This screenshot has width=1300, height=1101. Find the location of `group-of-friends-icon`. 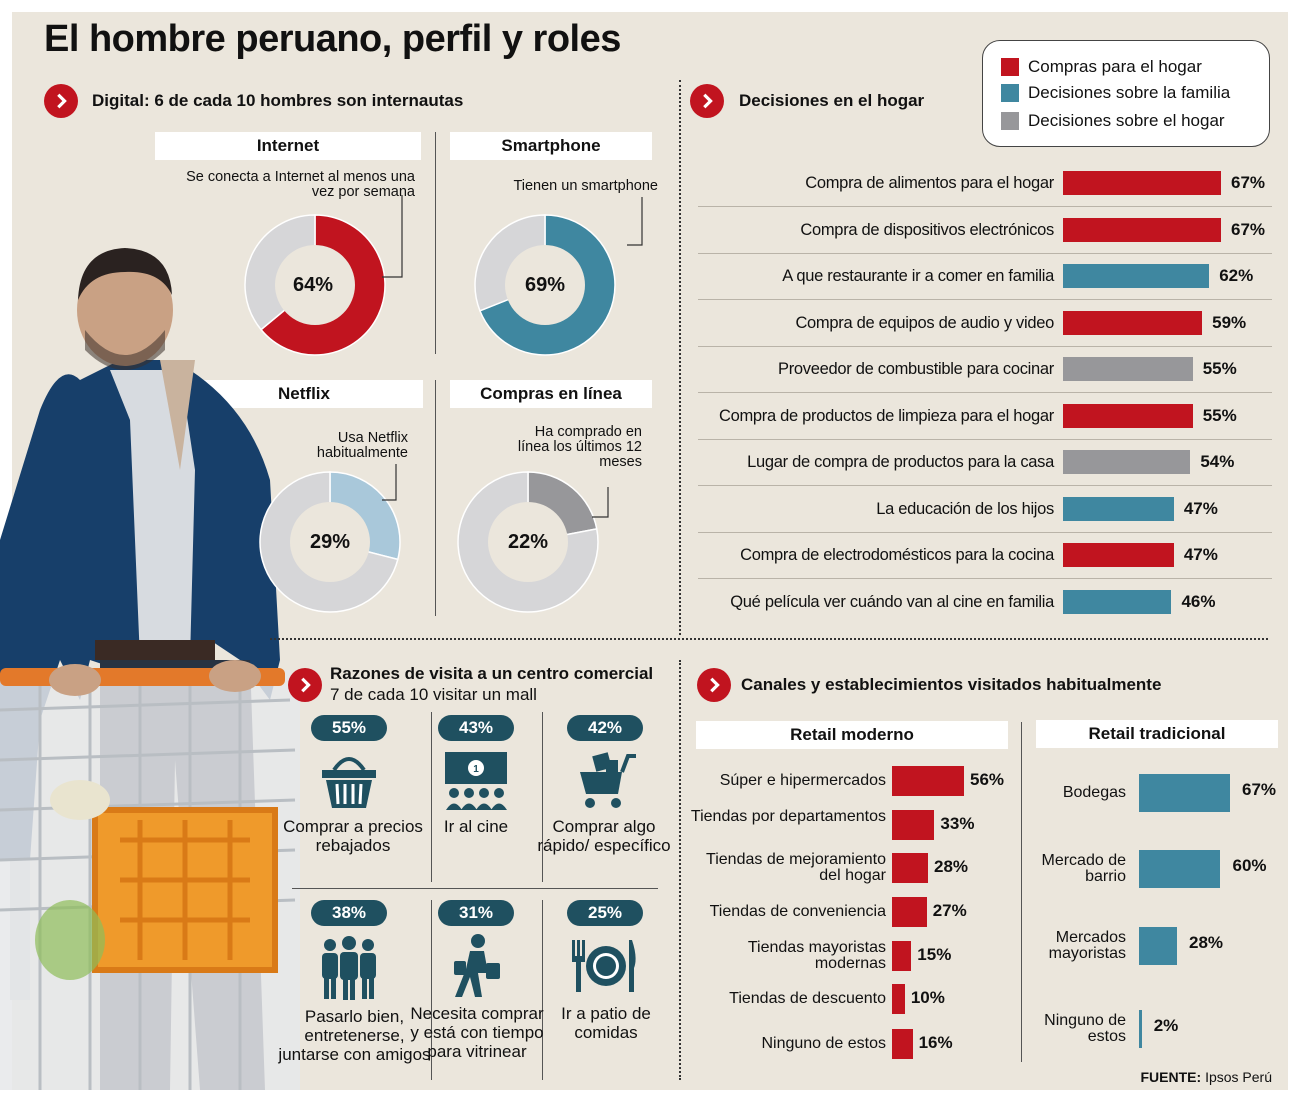

group-of-friends-icon is located at coordinates (349, 968).